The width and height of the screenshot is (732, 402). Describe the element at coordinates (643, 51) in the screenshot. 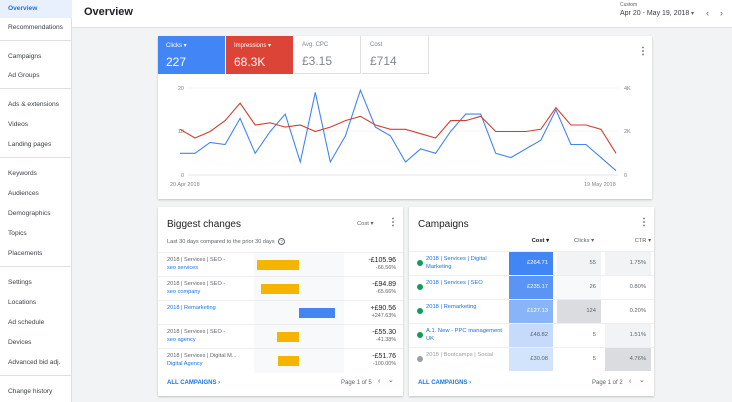

I see `chart-more-options-icon: ⋮` at that location.